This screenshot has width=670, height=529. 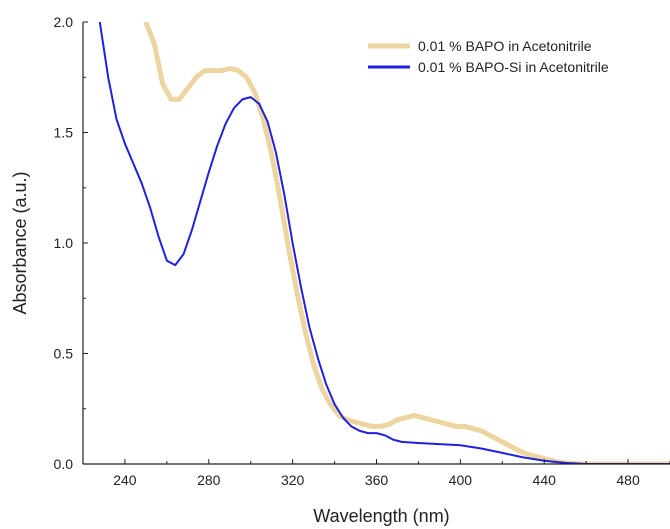 I want to click on y-tick-label: 0.5, so click(x=64, y=354).